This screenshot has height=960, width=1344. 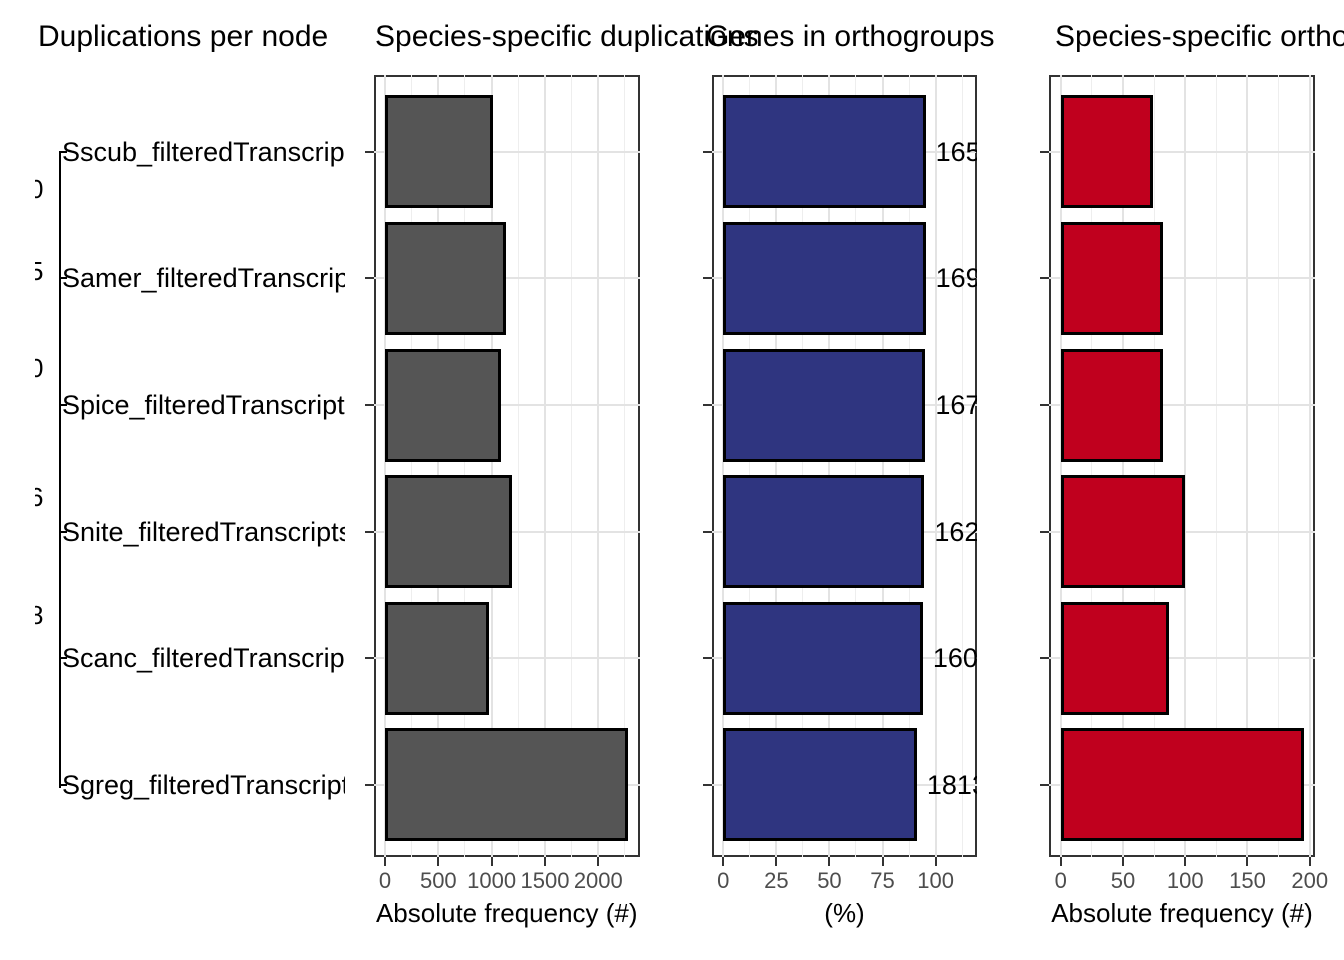 What do you see at coordinates (203, 531) in the screenshot?
I see `species-tip-label: Snite_filteredTranscripts` at bounding box center [203, 531].